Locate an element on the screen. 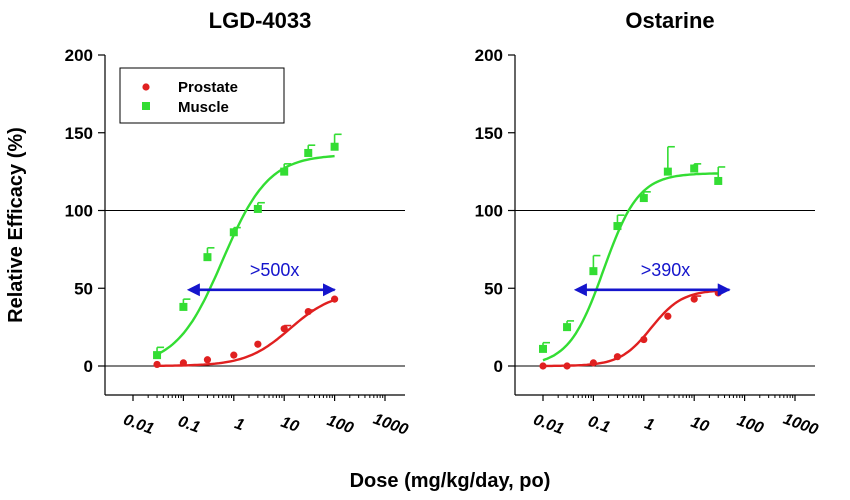 Image resolution: width=850 pixels, height=500 pixels. legend-label-muscle: Muscle is located at coordinates (203, 107).